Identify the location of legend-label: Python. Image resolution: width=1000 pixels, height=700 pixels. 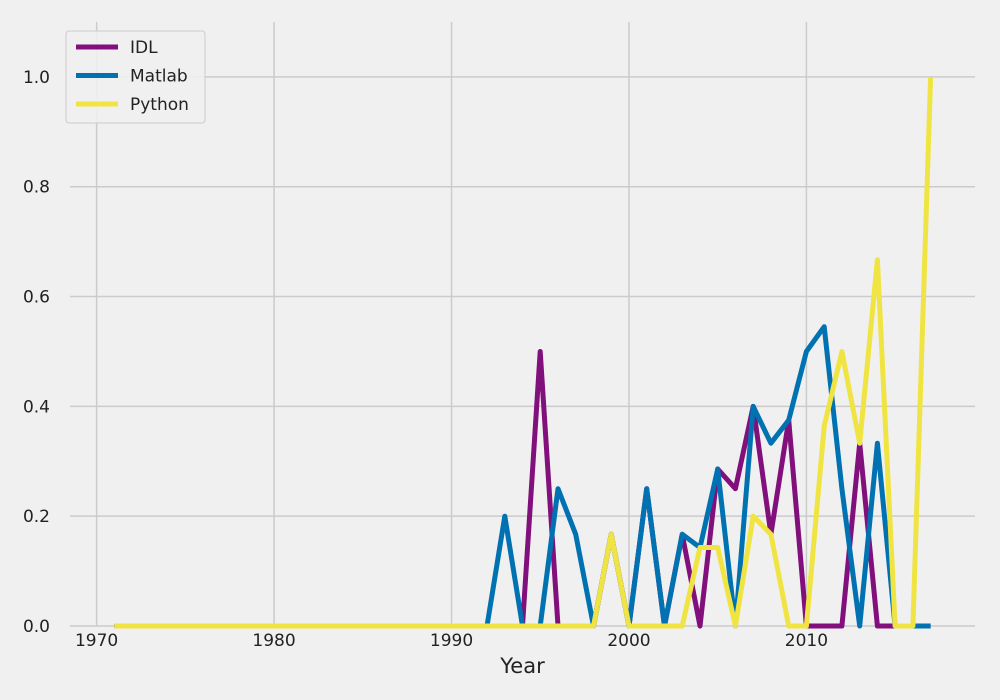
(159, 105).